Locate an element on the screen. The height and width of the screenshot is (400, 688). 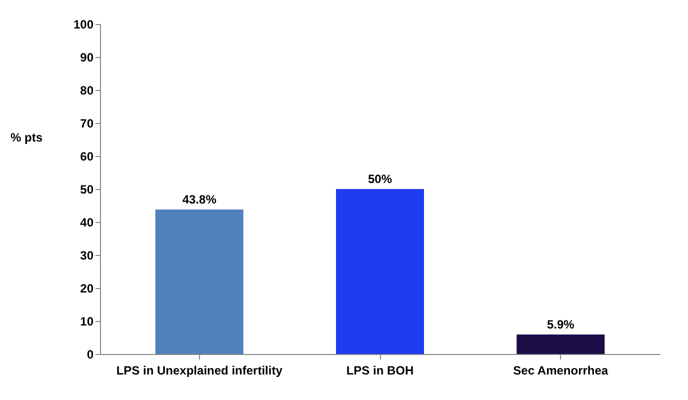
y-tick-label: 10 is located at coordinates (87, 321).